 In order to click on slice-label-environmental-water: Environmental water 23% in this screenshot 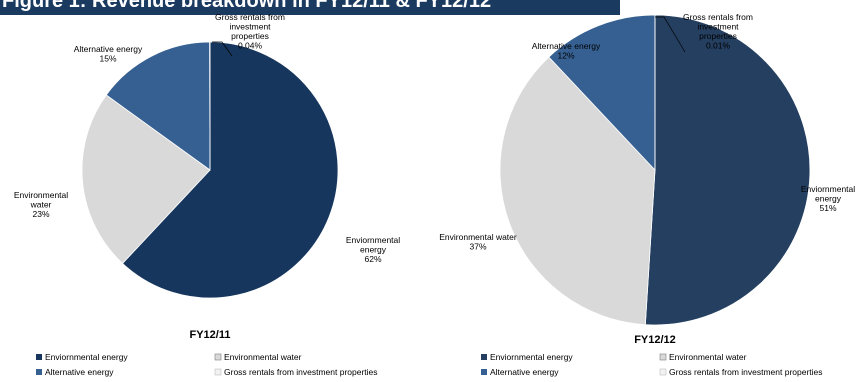, I will do `click(41, 204)`.